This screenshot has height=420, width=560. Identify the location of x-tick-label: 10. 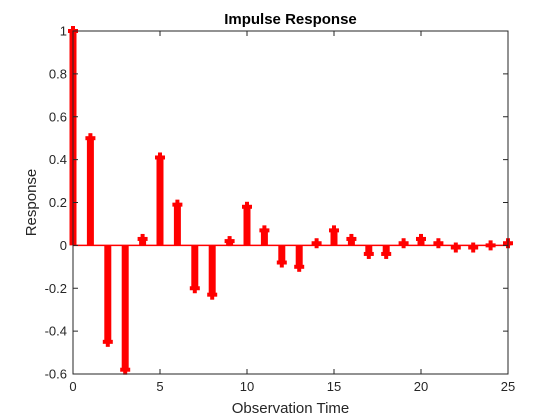
(247, 386).